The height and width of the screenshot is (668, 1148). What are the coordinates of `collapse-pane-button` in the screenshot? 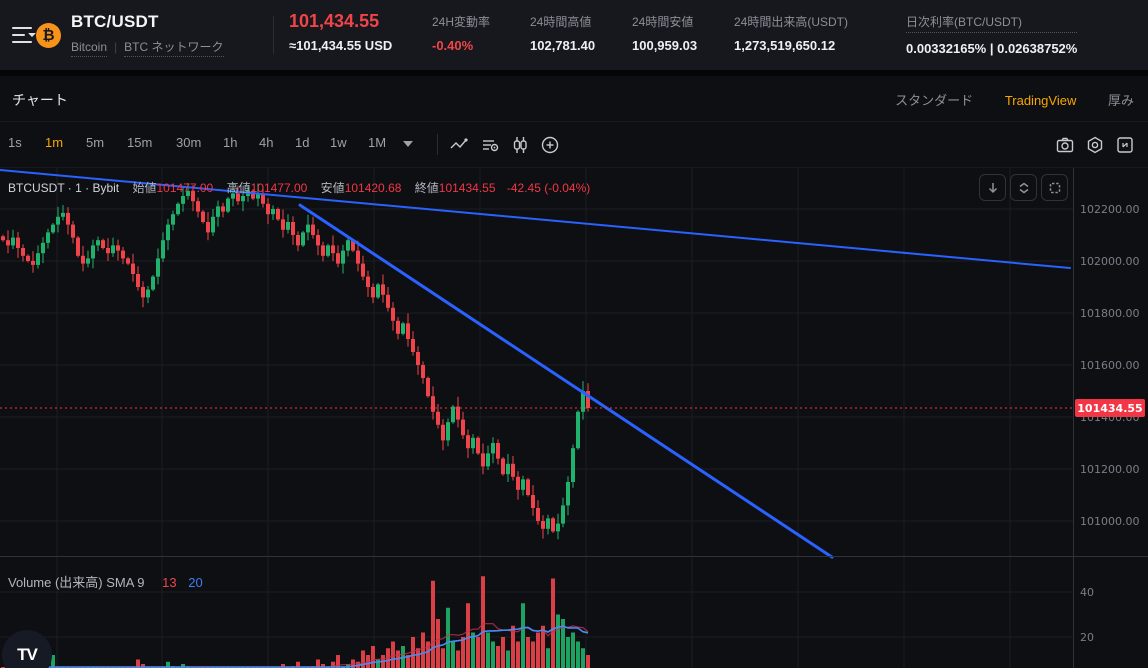 It's located at (1023, 187).